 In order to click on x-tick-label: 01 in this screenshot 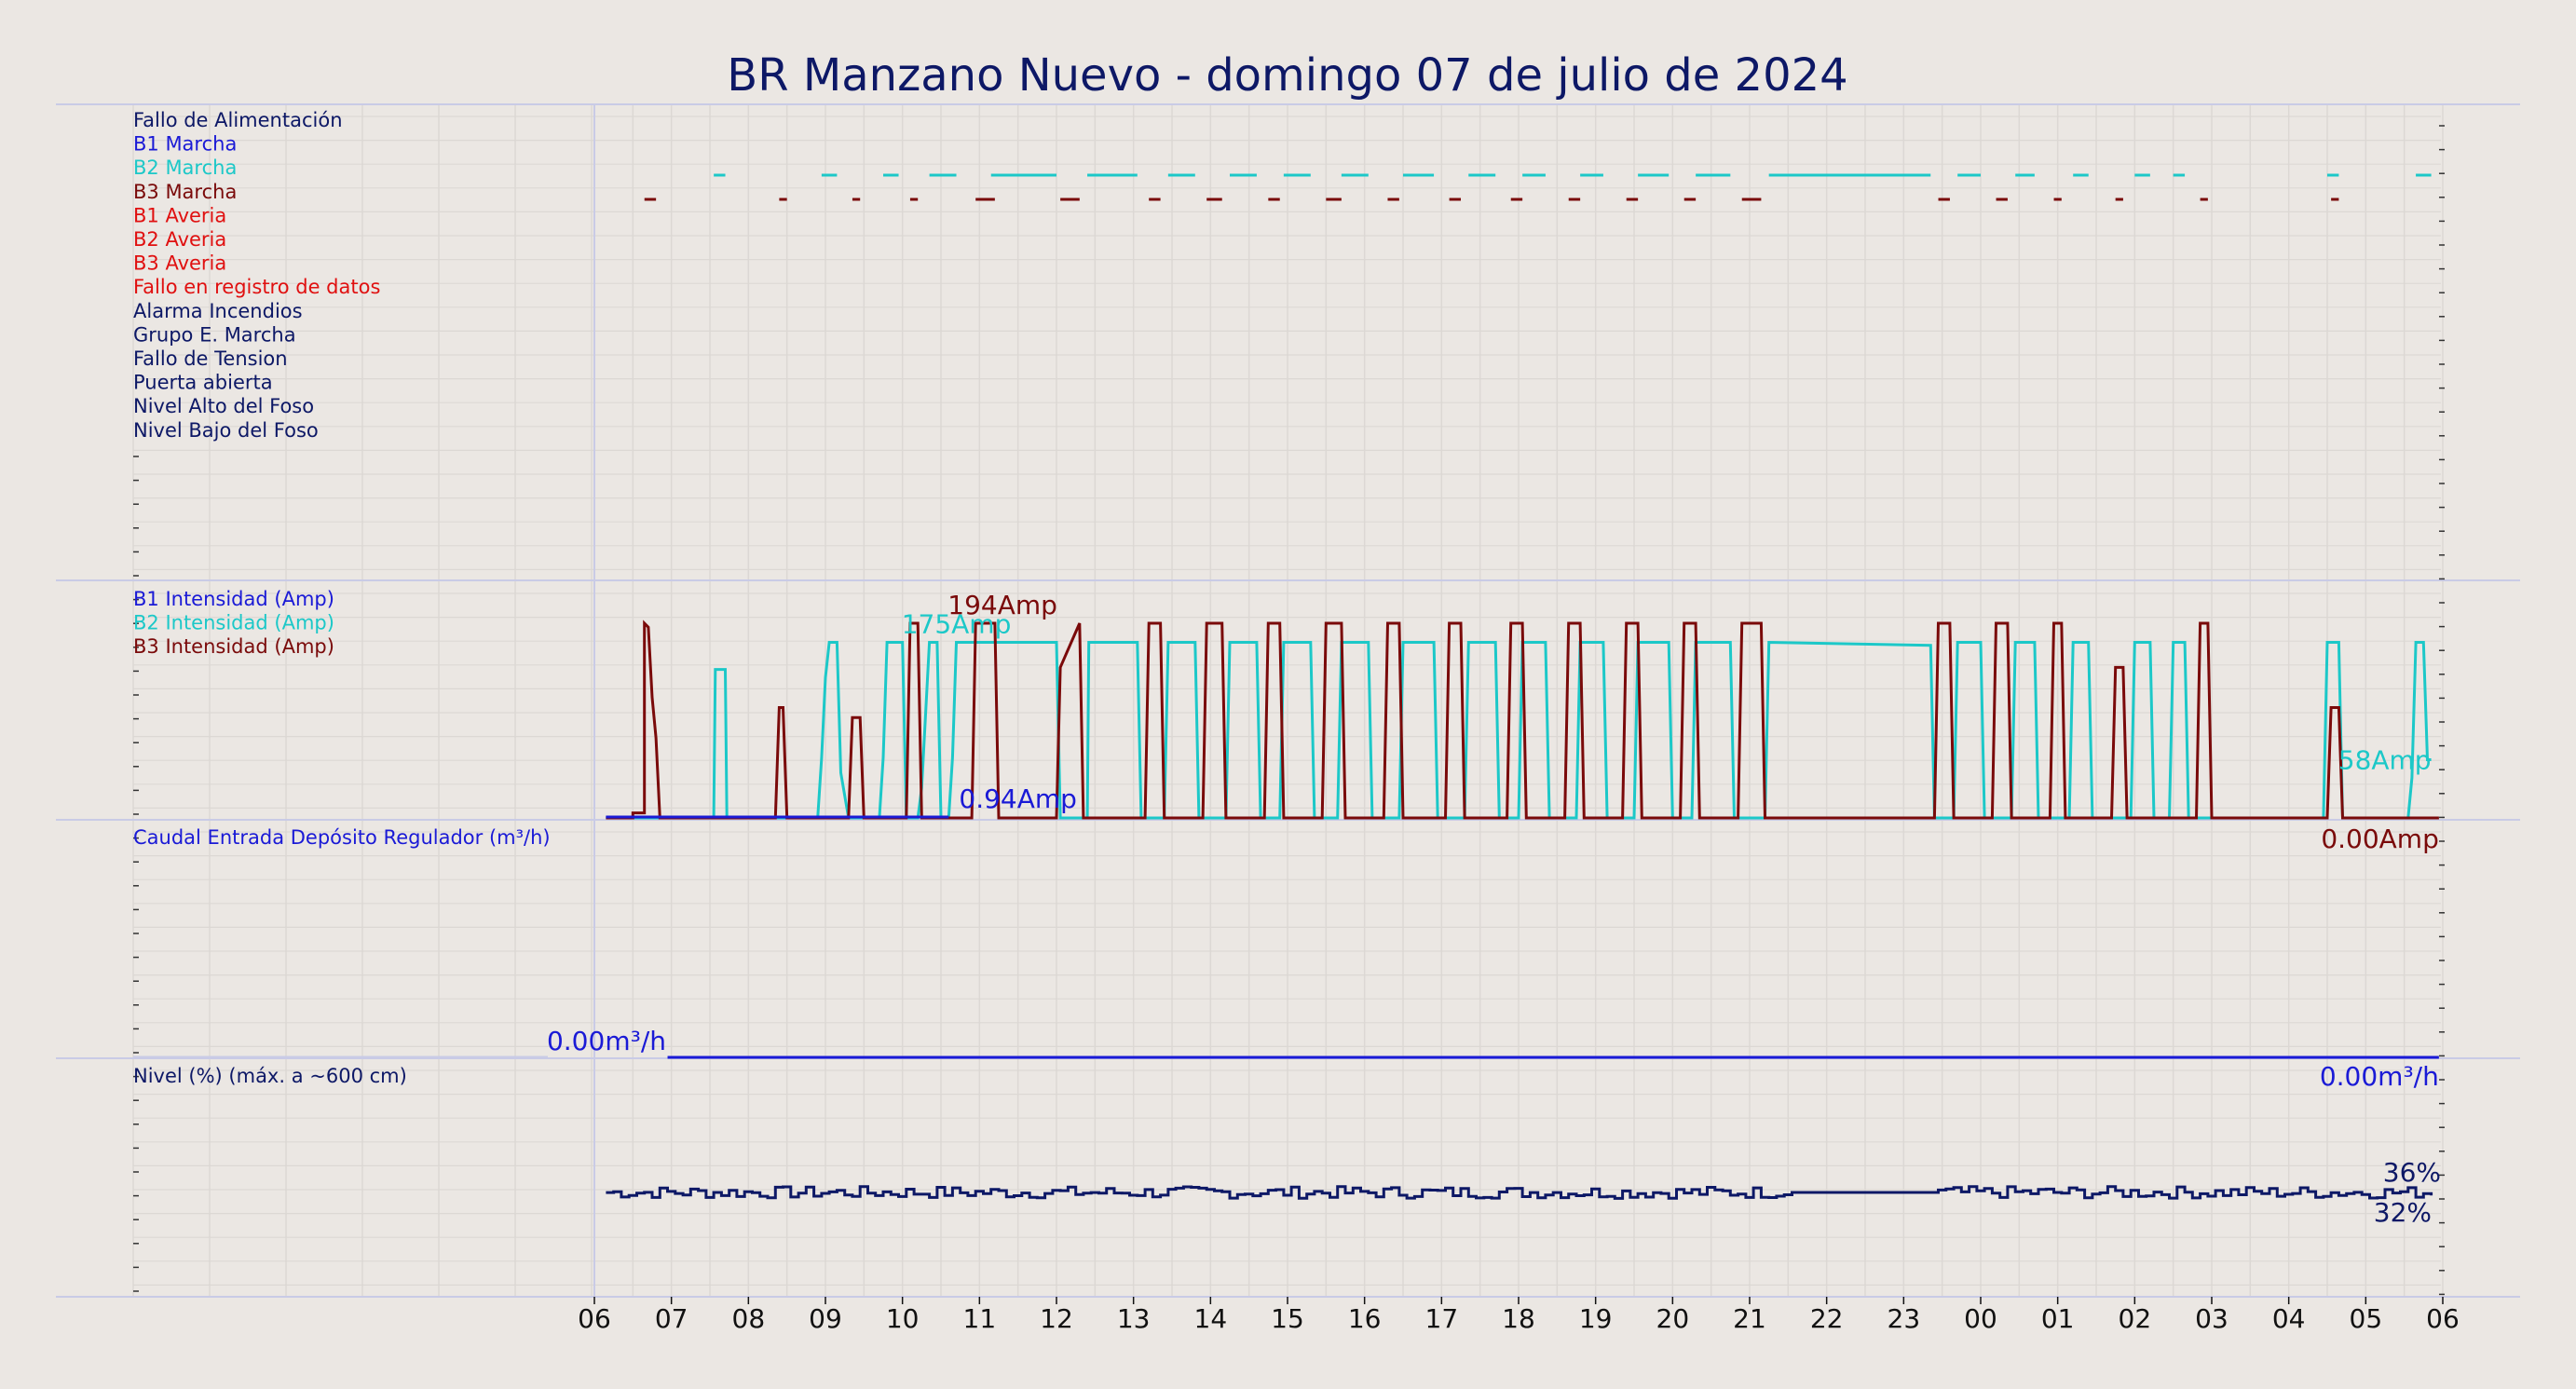, I will do `click(2058, 1318)`.